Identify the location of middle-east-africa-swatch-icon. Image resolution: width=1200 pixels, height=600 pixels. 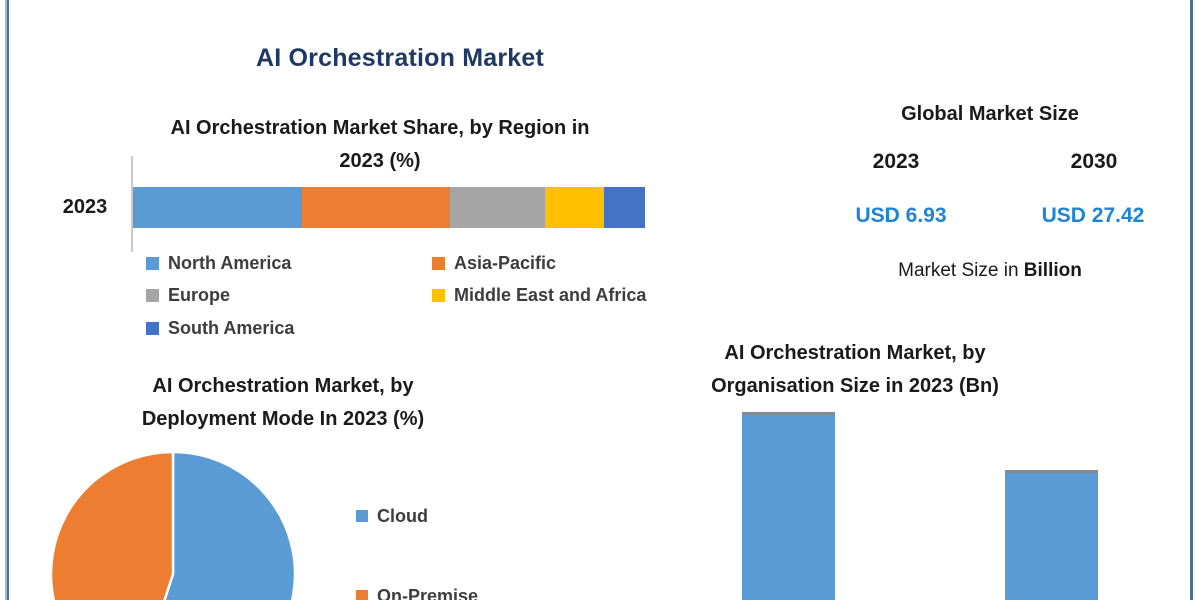
(438, 295).